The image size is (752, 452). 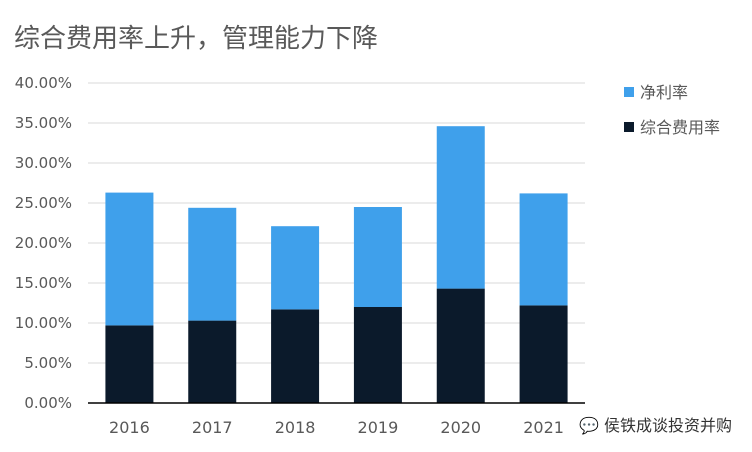 What do you see at coordinates (48, 363) in the screenshot?
I see `y-tick-label: 5.00%` at bounding box center [48, 363].